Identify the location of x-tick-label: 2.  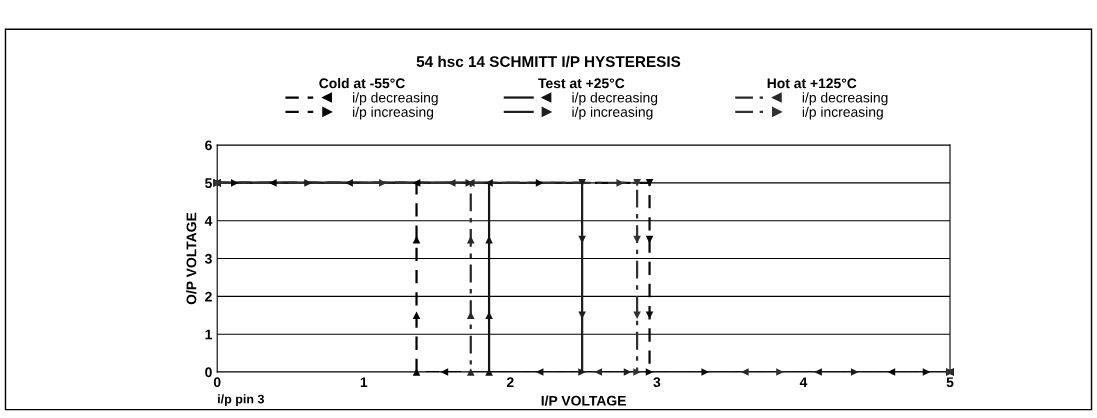
(510, 382).